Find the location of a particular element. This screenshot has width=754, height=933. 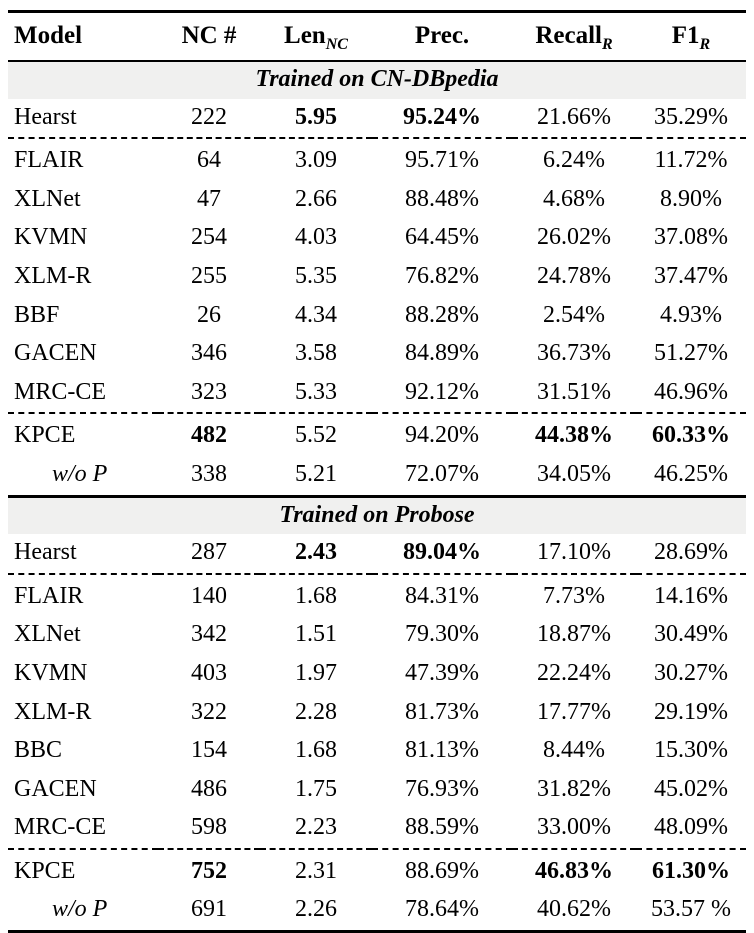

cell-nc: 154 is located at coordinates (209, 750).